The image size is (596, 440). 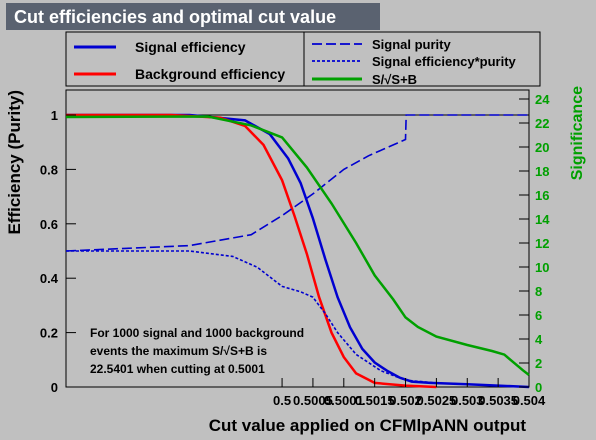 What do you see at coordinates (197, 333) in the screenshot?
I see `annotation-line-1: For 1000 signal and 1000 background` at bounding box center [197, 333].